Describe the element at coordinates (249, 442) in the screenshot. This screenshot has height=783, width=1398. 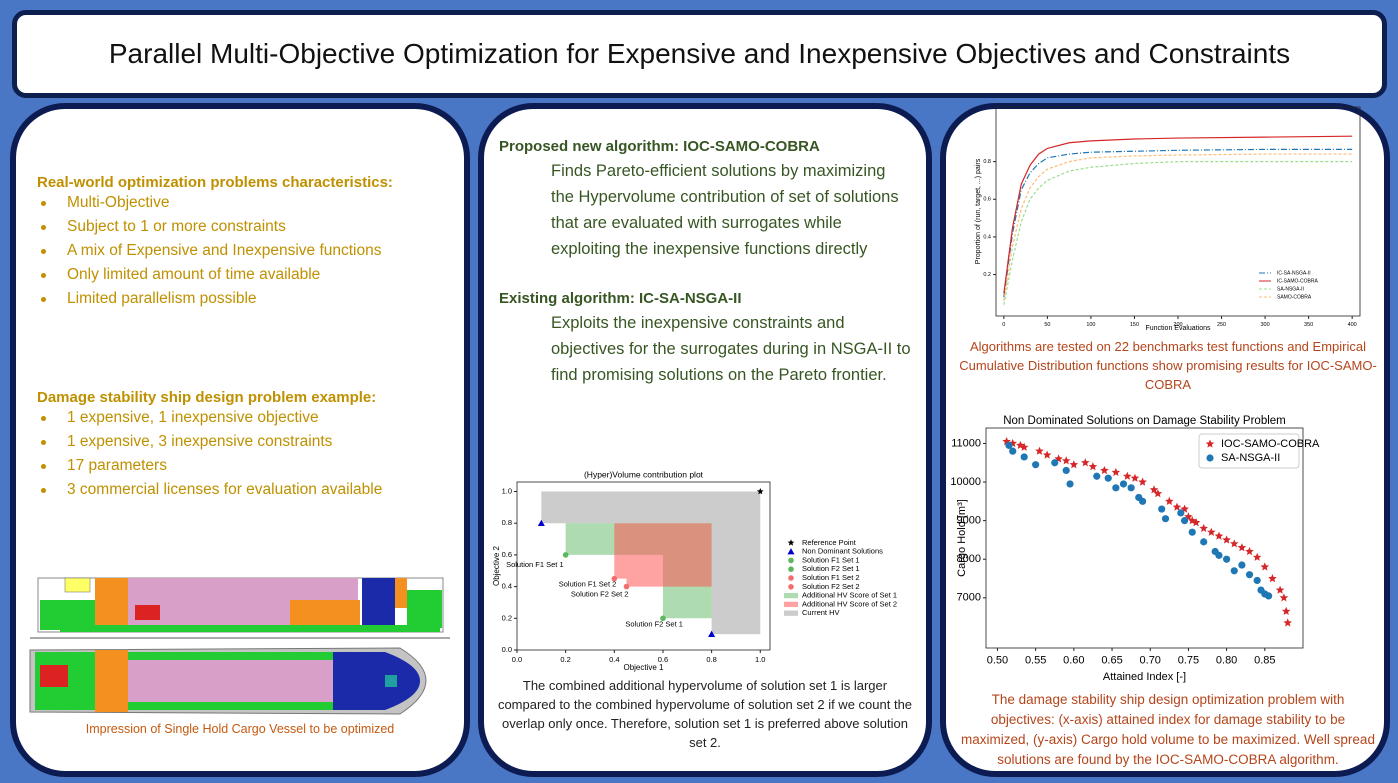
I see `li: 1 expensive, 3 inexpensive constraints` at that location.